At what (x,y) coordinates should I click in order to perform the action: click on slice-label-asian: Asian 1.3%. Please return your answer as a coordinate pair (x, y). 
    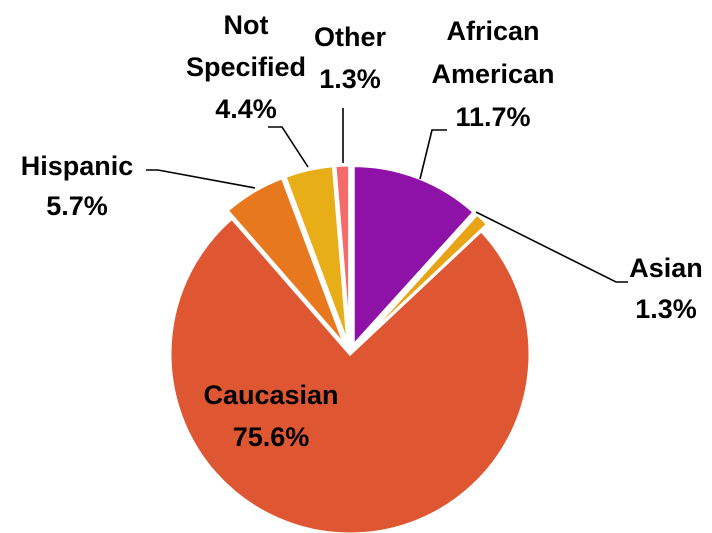
    Looking at the image, I should click on (666, 288).